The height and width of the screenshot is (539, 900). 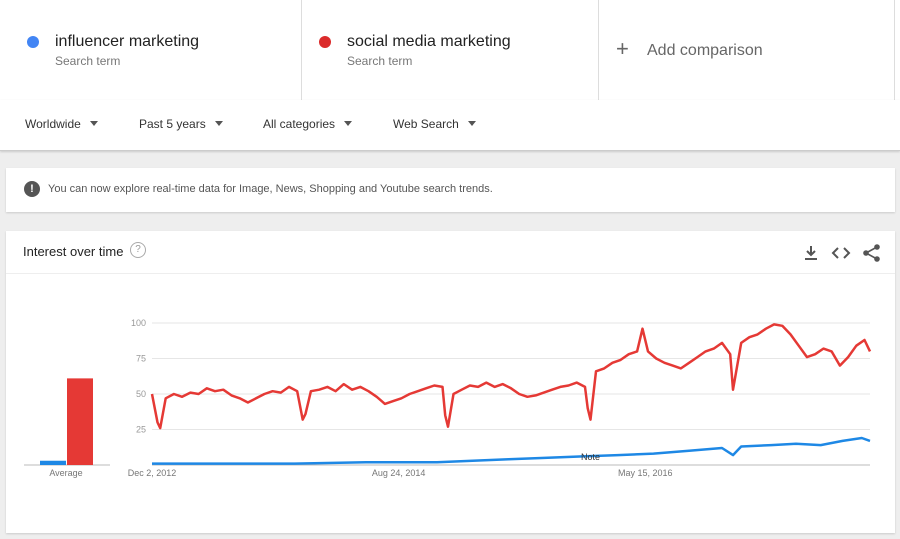 I want to click on card-title: Interest over time, so click(x=73, y=251).